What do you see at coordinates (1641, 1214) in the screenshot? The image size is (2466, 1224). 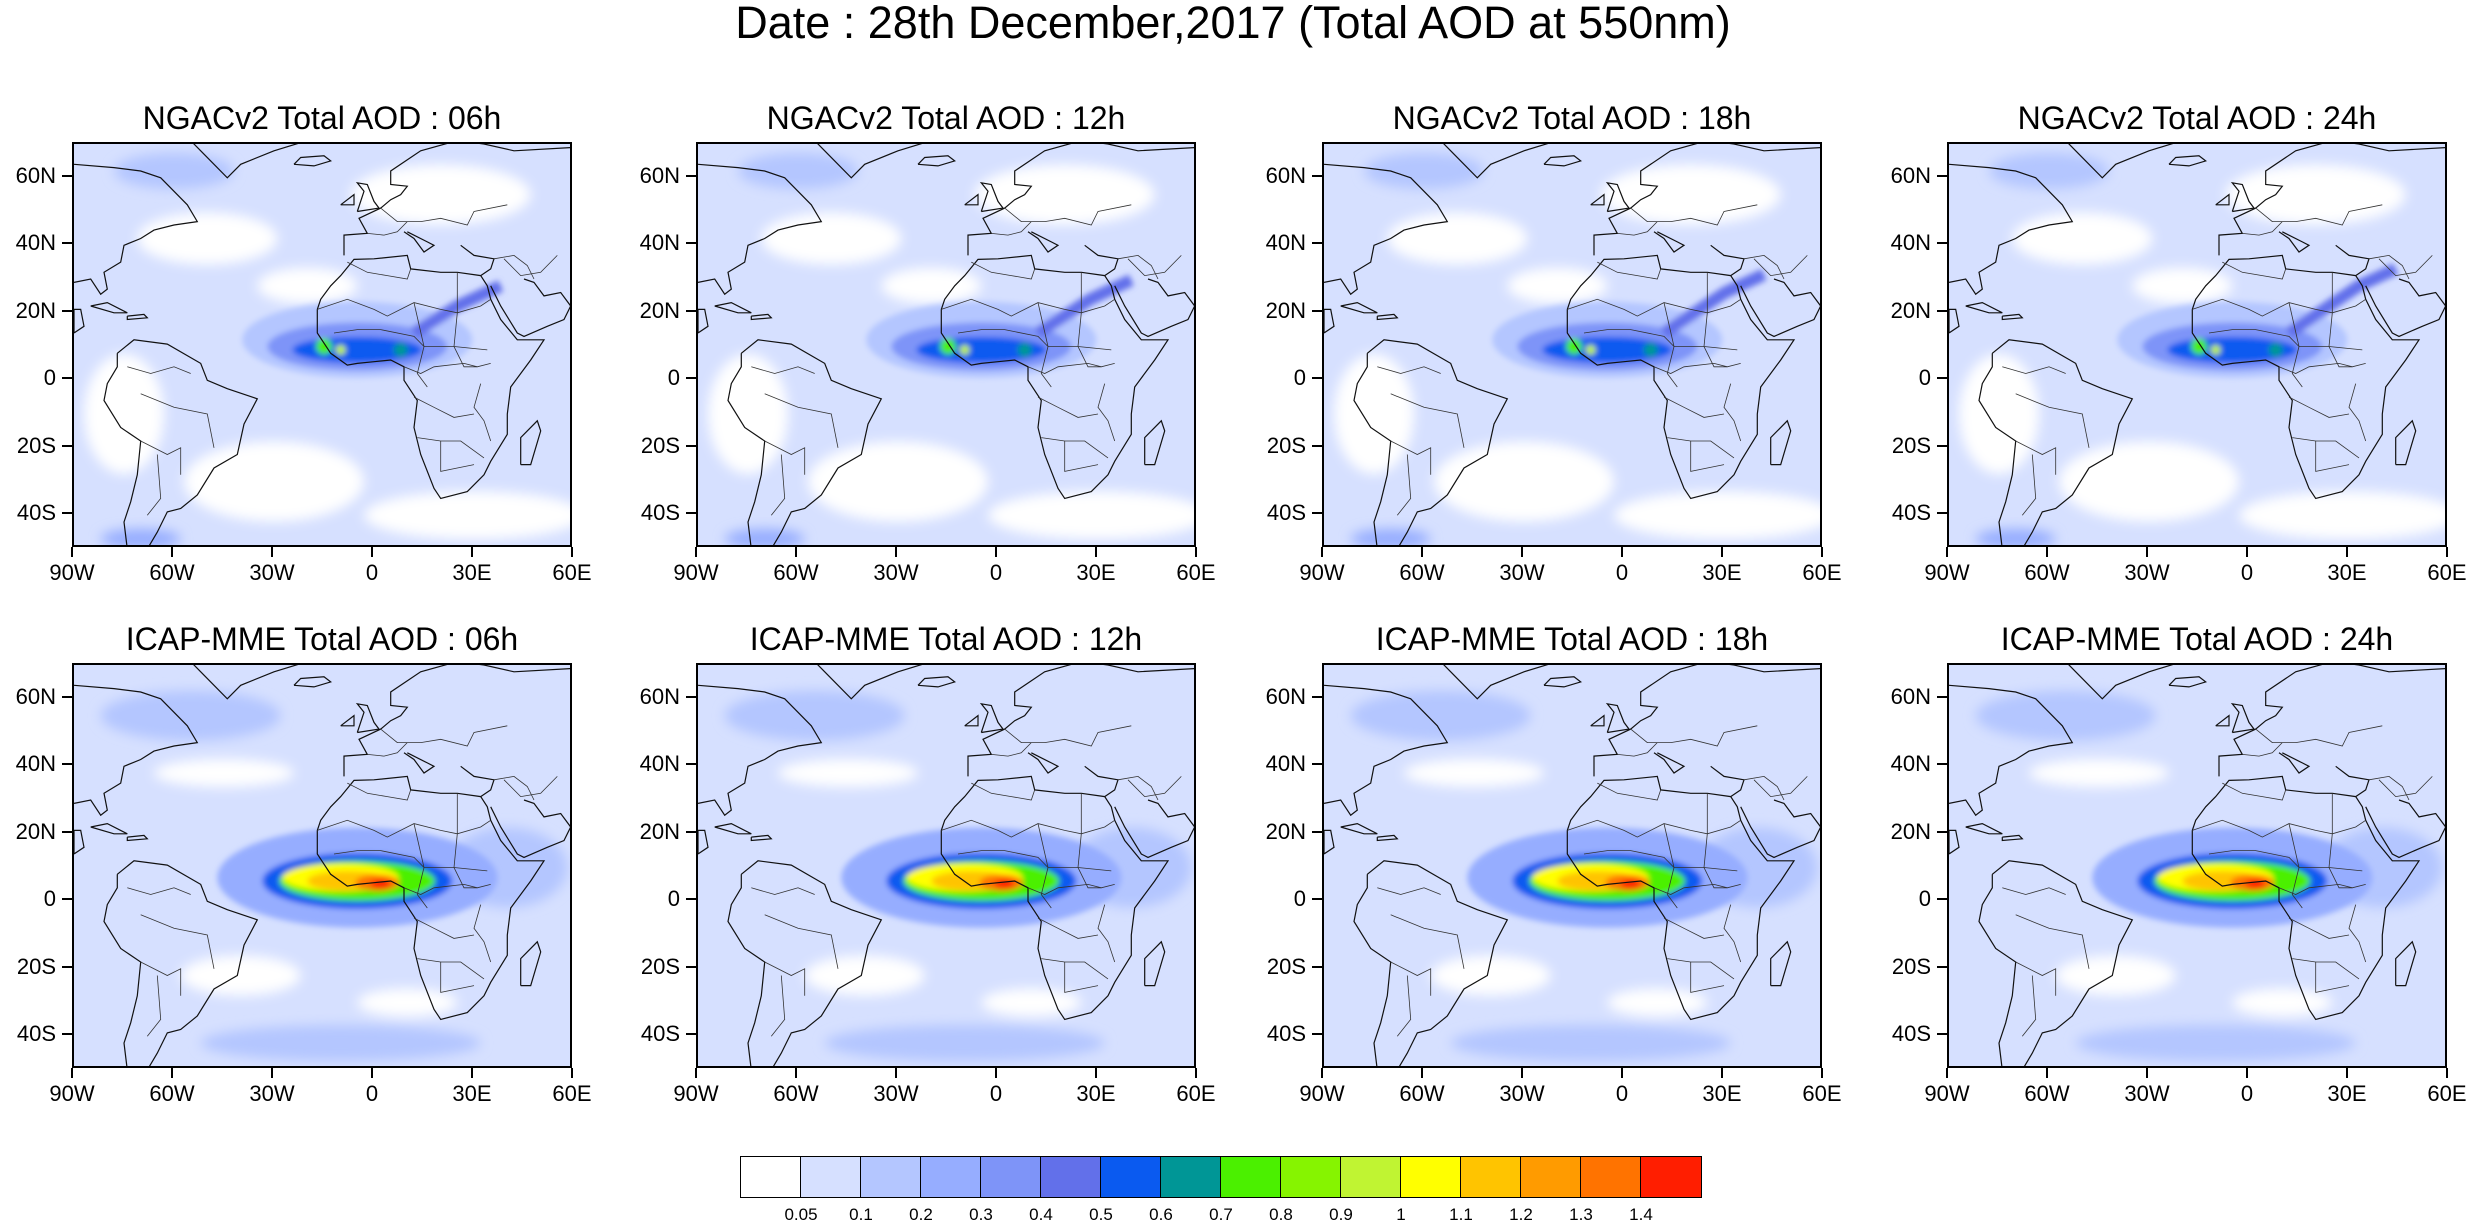 I see `colorbar-label: 1.4` at bounding box center [1641, 1214].